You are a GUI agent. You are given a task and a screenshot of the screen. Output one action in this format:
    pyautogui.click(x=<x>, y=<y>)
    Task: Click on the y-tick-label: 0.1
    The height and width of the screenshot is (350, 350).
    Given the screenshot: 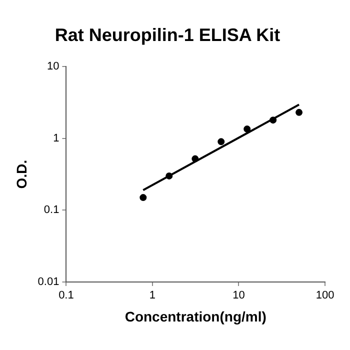 What is the action you would take?
    pyautogui.click(x=52, y=210)
    